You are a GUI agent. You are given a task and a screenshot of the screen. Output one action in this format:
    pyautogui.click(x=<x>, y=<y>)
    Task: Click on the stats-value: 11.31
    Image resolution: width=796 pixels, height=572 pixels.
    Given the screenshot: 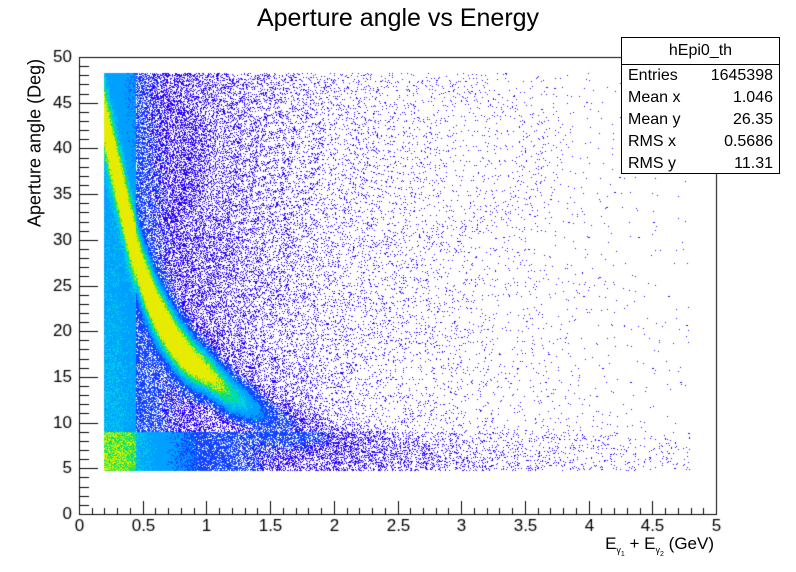 What is the action you would take?
    pyautogui.click(x=753, y=163)
    